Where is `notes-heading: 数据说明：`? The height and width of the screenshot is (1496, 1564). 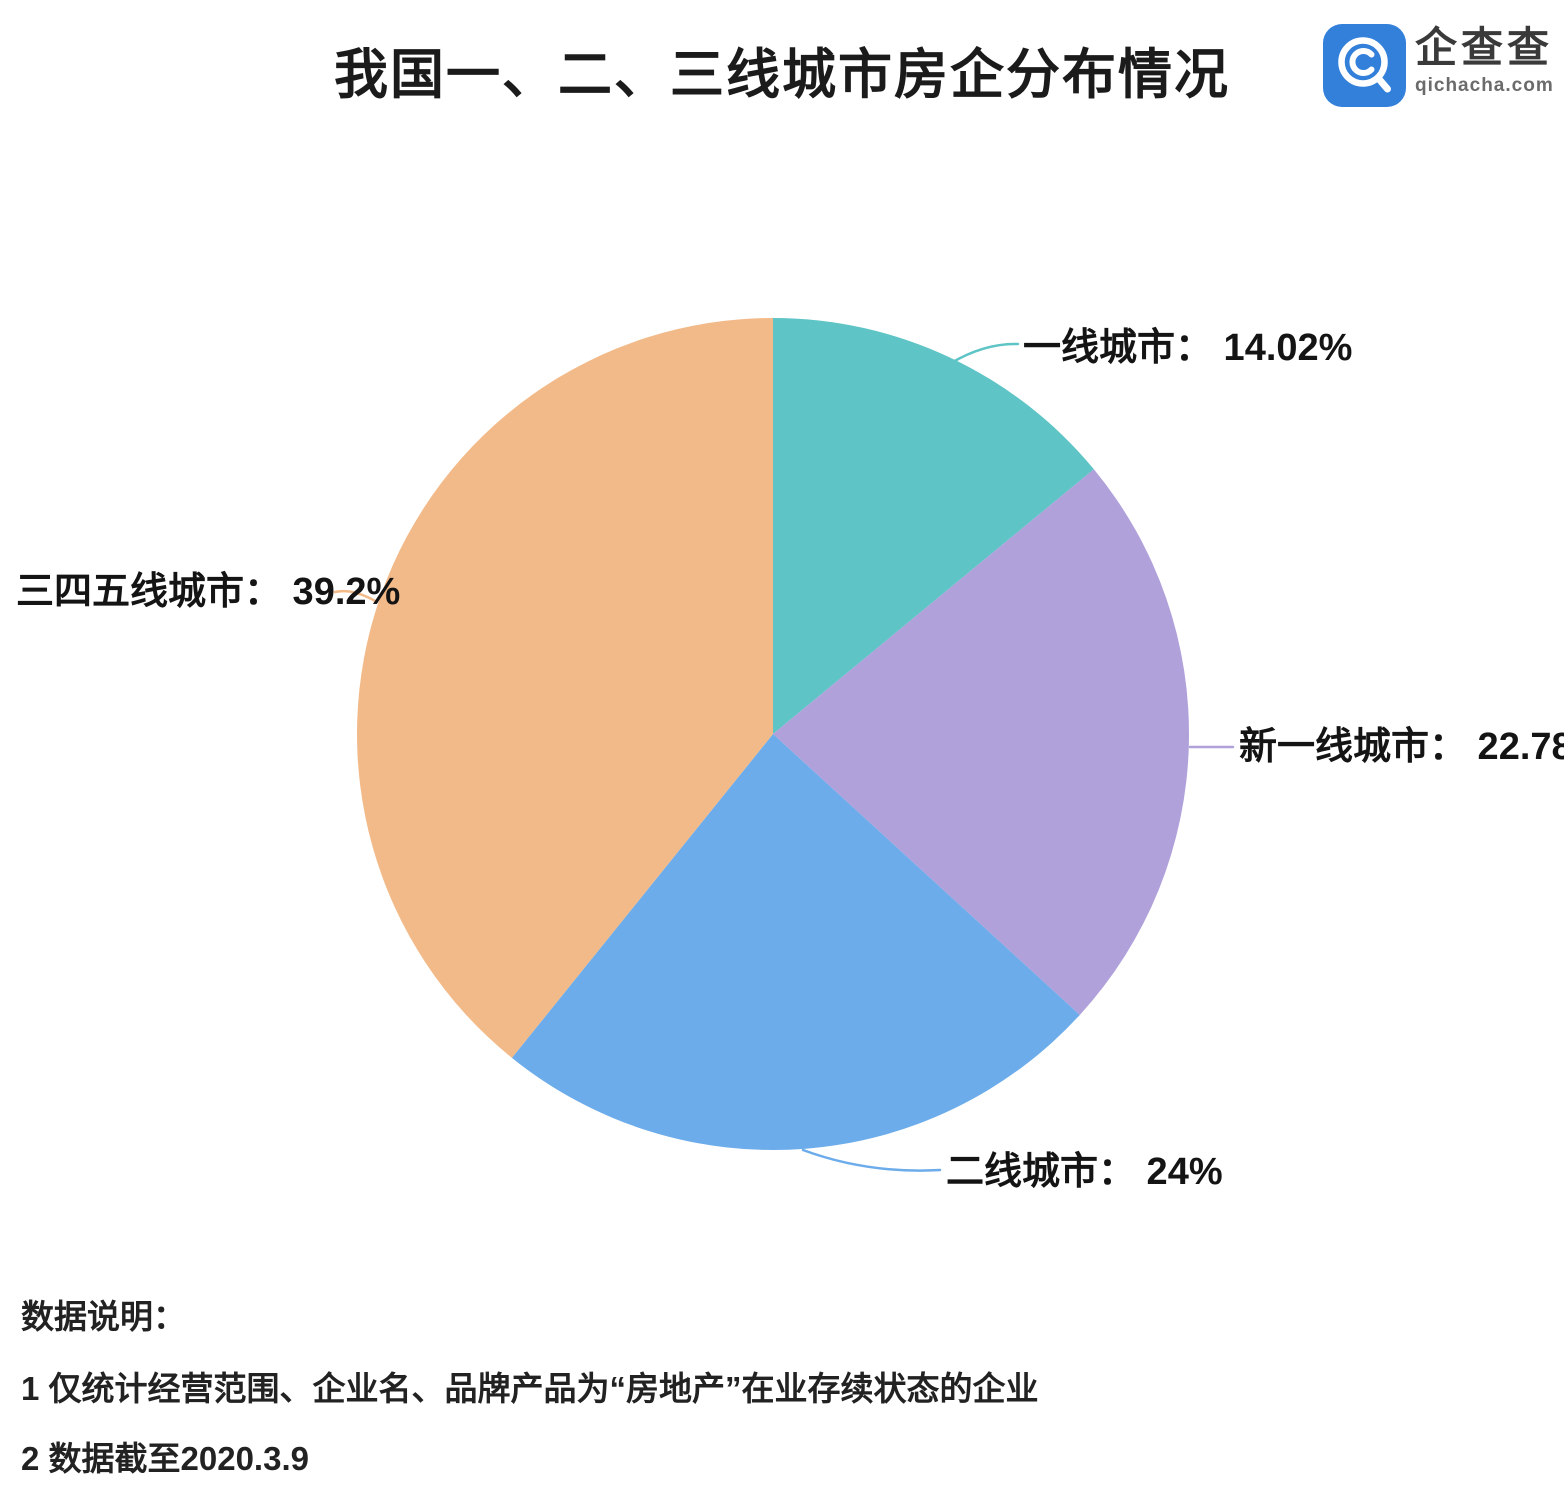 notes-heading: 数据说明： is located at coordinates (103, 1316).